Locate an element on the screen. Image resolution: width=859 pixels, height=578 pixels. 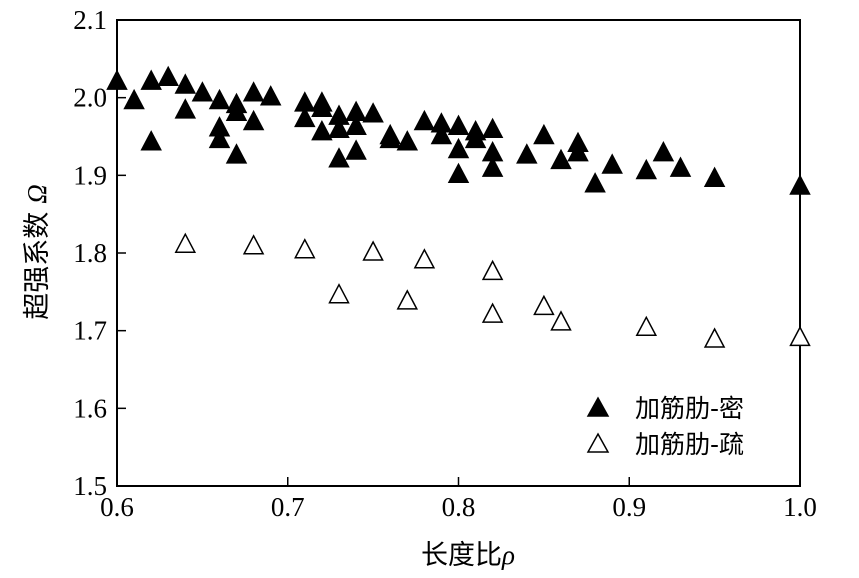
x-axis-ticks: 0.6 0.7 0.8 0.9 1.0 is located at coordinates (458, 499).